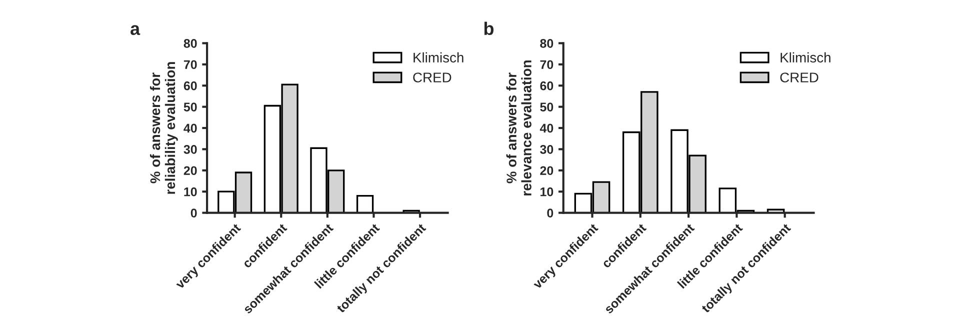  Describe the element at coordinates (519, 128) in the screenshot. I see `y-axis-title: % of answers for relevance evaluation` at that location.